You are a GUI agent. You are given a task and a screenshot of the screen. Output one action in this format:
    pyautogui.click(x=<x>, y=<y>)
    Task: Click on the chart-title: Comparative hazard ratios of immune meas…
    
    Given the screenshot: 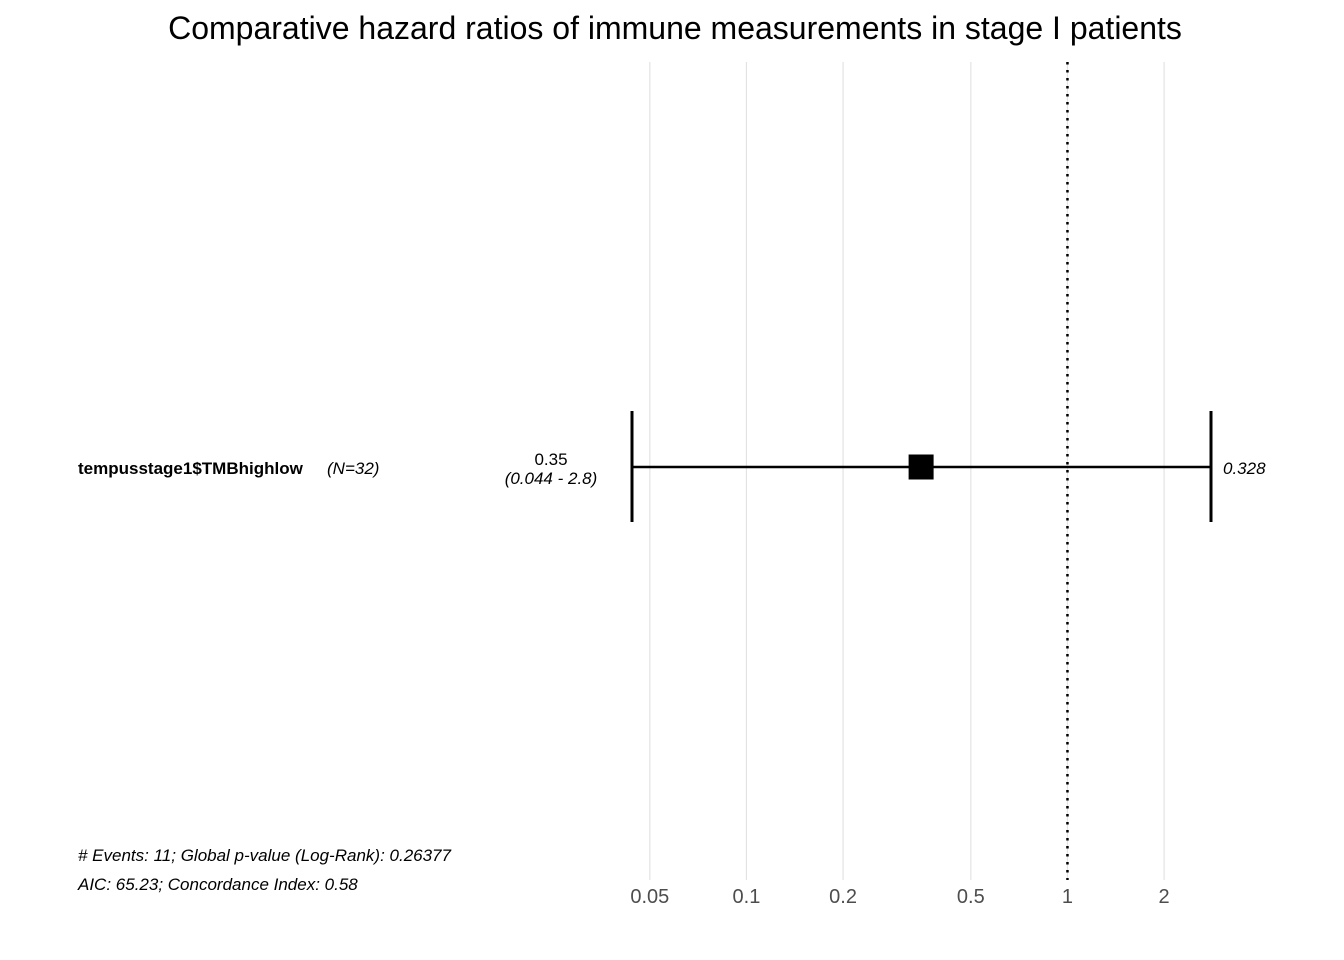 What is the action you would take?
    pyautogui.click(x=675, y=28)
    